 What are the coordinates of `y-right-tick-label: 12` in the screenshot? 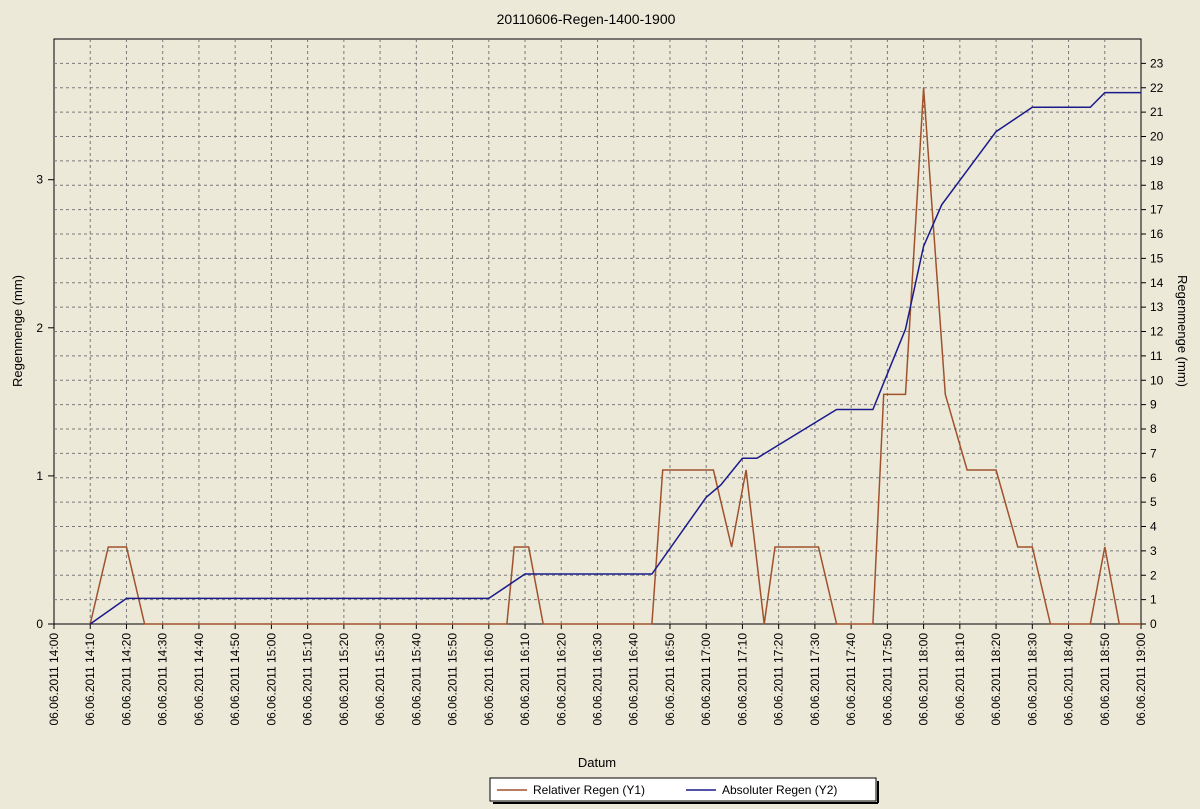 It's located at (1157, 332).